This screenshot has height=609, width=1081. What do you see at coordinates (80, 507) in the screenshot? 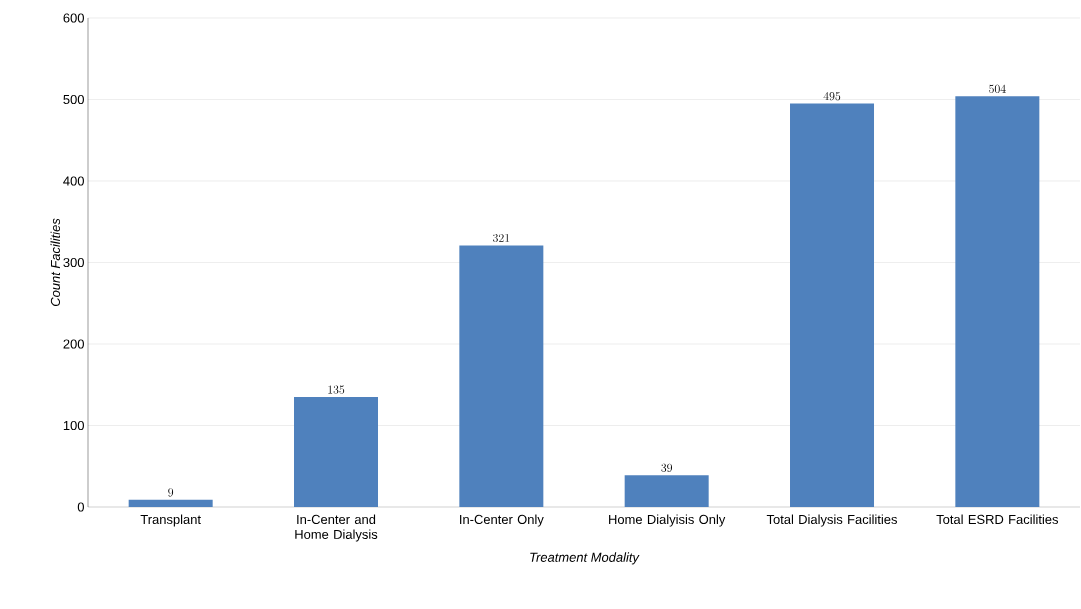
I see `y-tick-label: 0` at bounding box center [80, 507].